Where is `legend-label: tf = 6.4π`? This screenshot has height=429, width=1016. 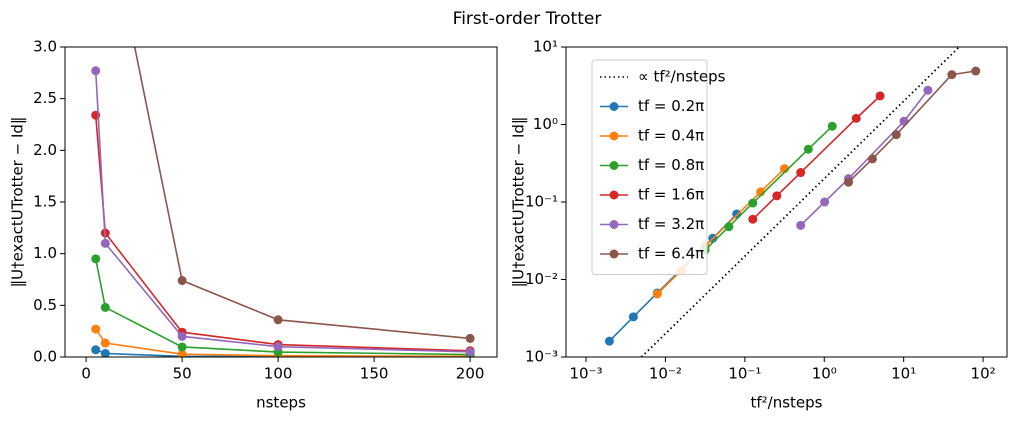
legend-label: tf = 6.4π is located at coordinates (671, 254).